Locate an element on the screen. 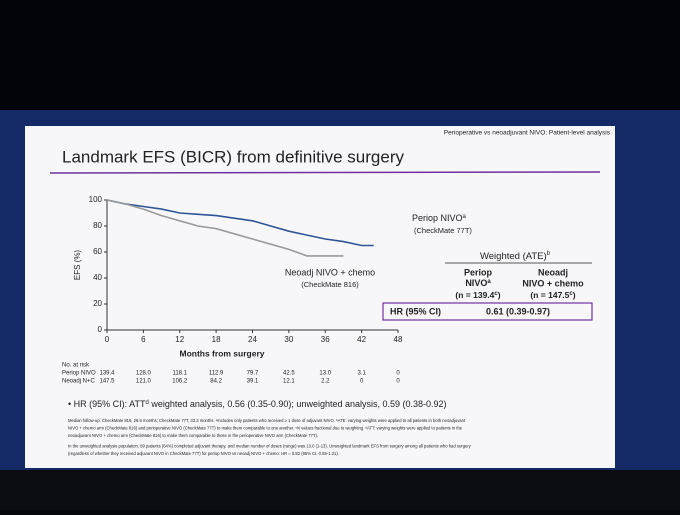  risk-count: 147.5 is located at coordinates (107, 382).